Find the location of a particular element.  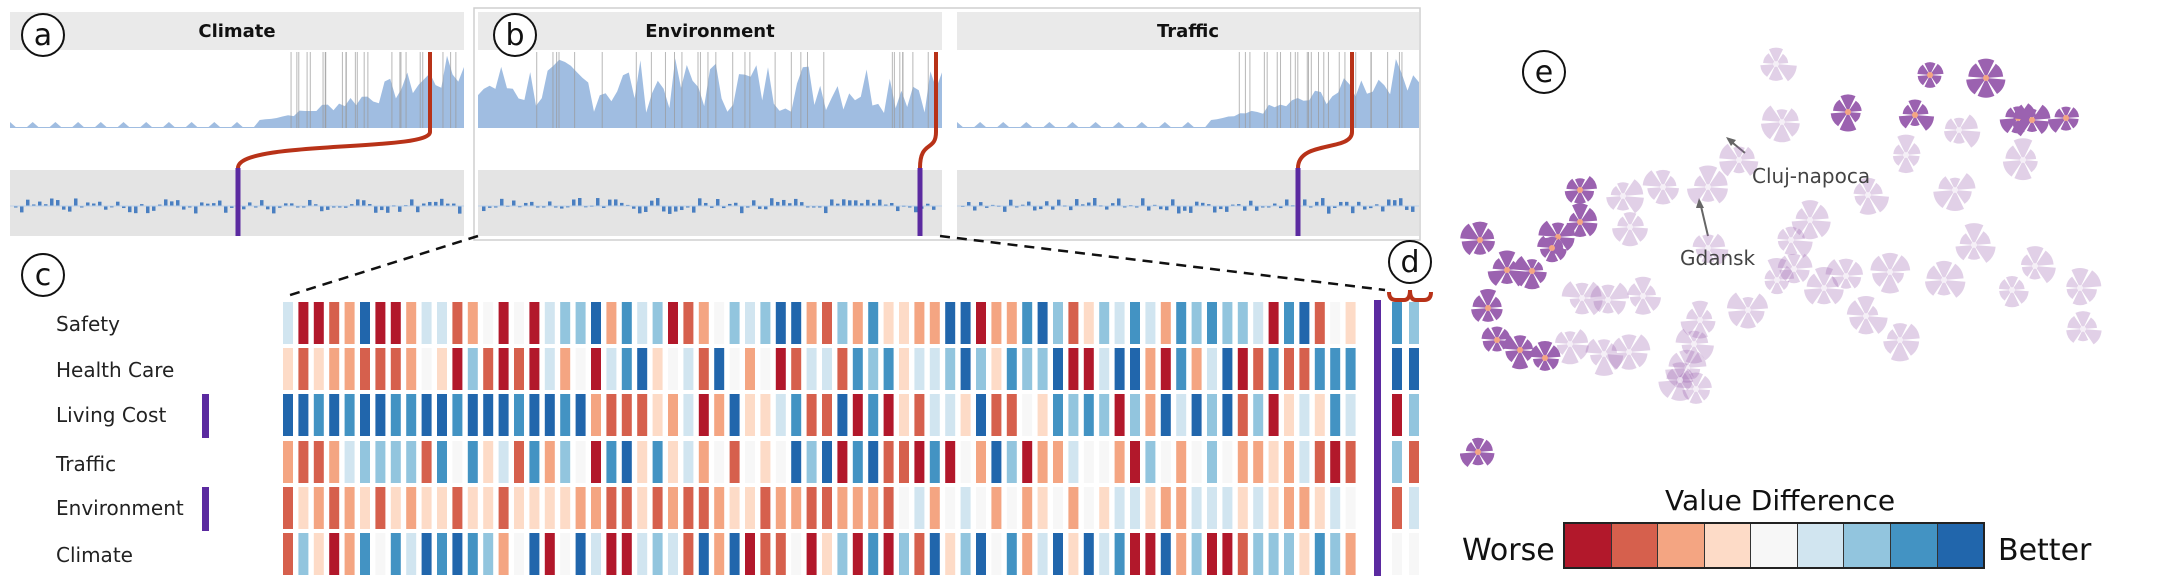

heatmap-cell-detail is located at coordinates (1414, 369).